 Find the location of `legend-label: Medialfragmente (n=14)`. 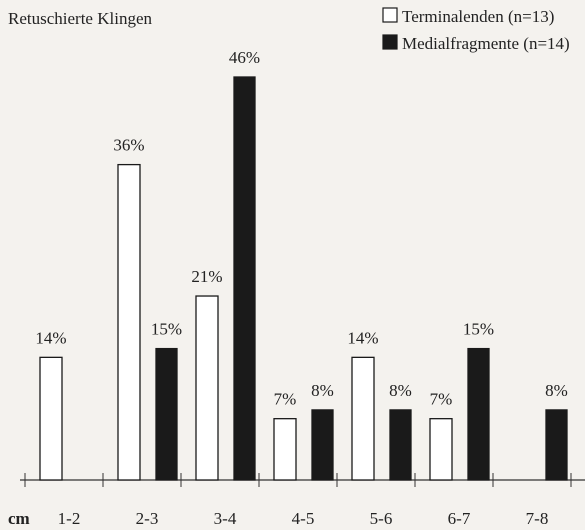

legend-label: Medialfragmente (n=14) is located at coordinates (486, 43).